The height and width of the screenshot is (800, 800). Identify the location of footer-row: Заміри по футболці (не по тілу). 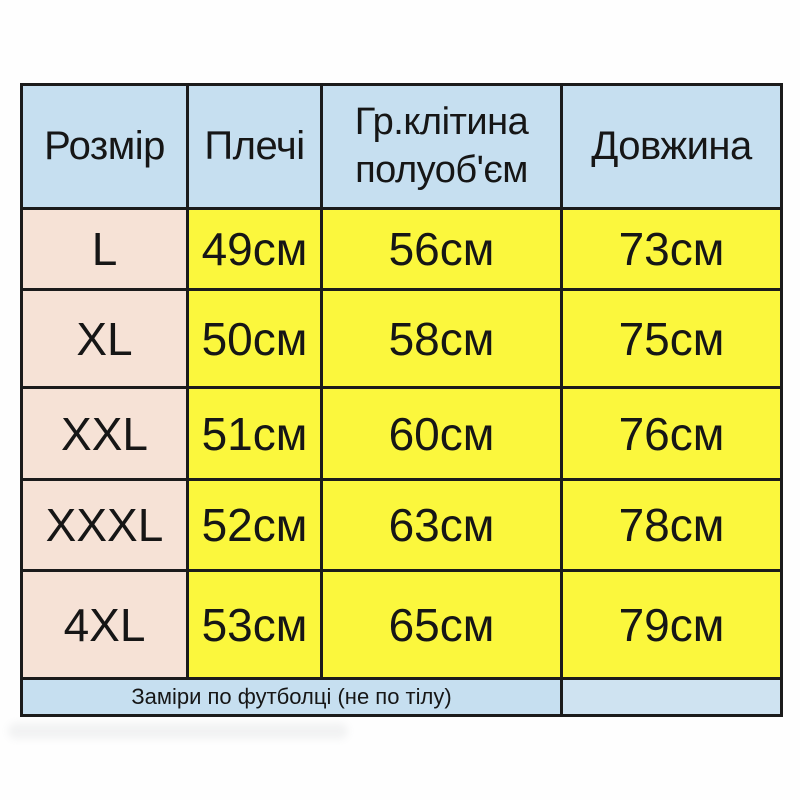
(401, 697).